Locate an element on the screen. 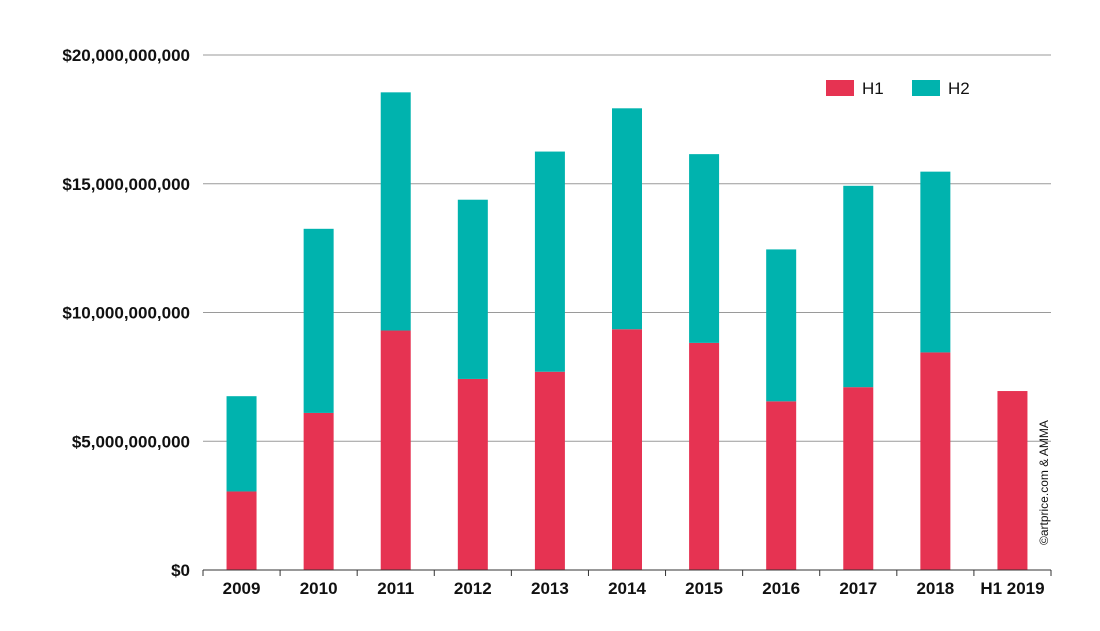  x-tick-label: 2014 is located at coordinates (627, 588).